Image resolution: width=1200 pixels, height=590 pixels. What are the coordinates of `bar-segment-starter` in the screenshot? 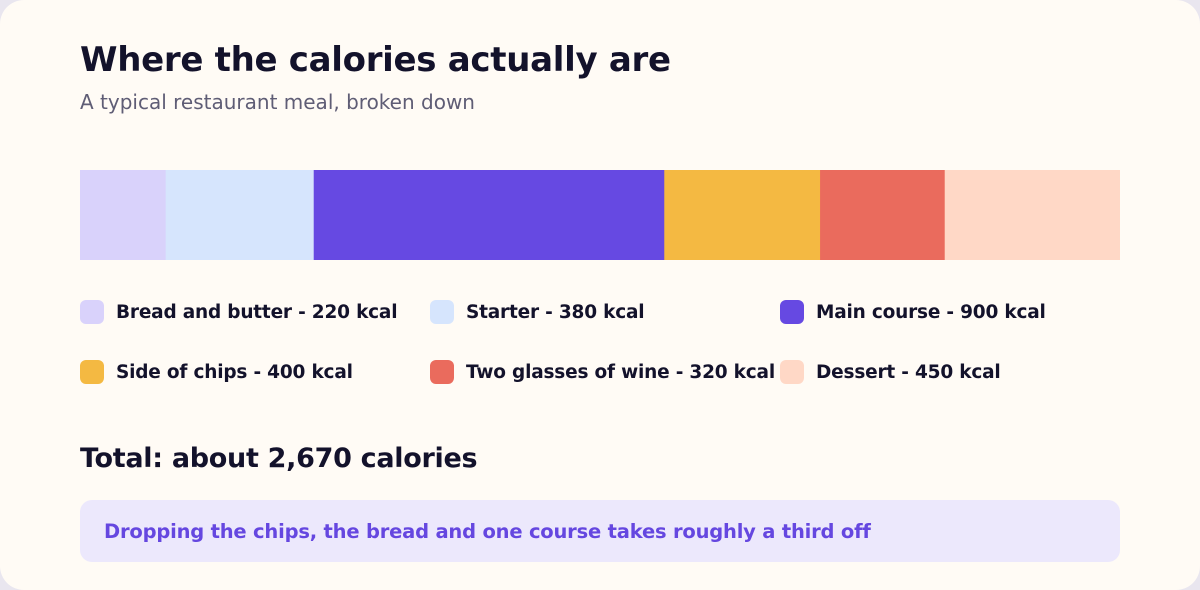 It's located at (240, 215).